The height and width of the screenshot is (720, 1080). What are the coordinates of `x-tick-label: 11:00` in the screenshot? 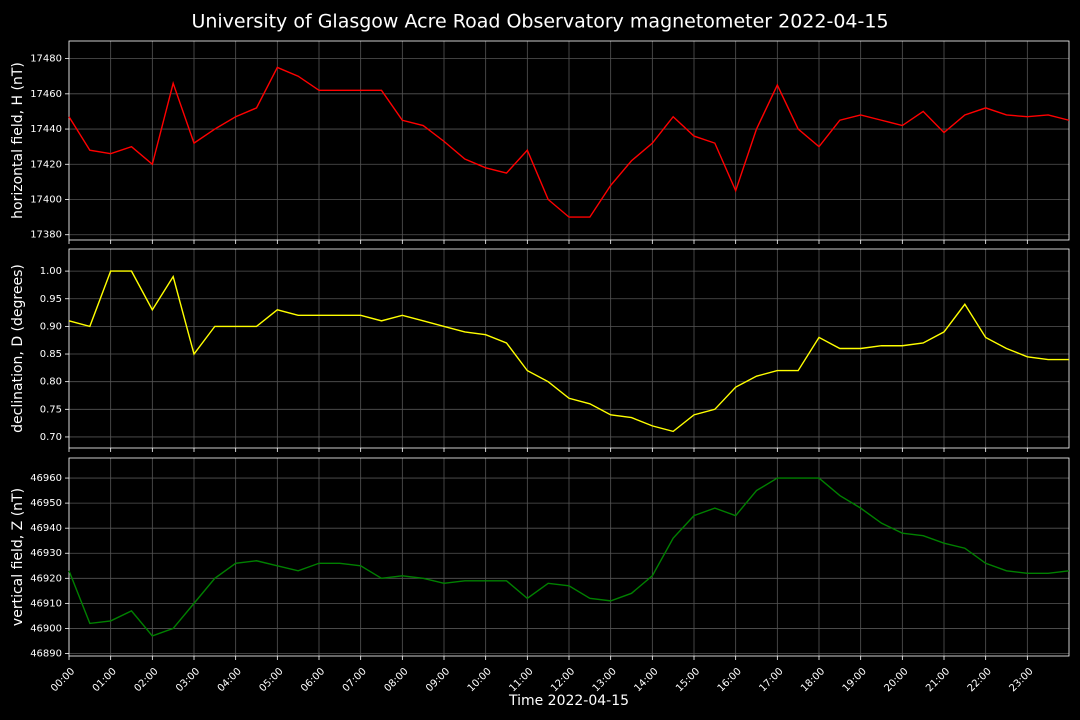 It's located at (521, 680).